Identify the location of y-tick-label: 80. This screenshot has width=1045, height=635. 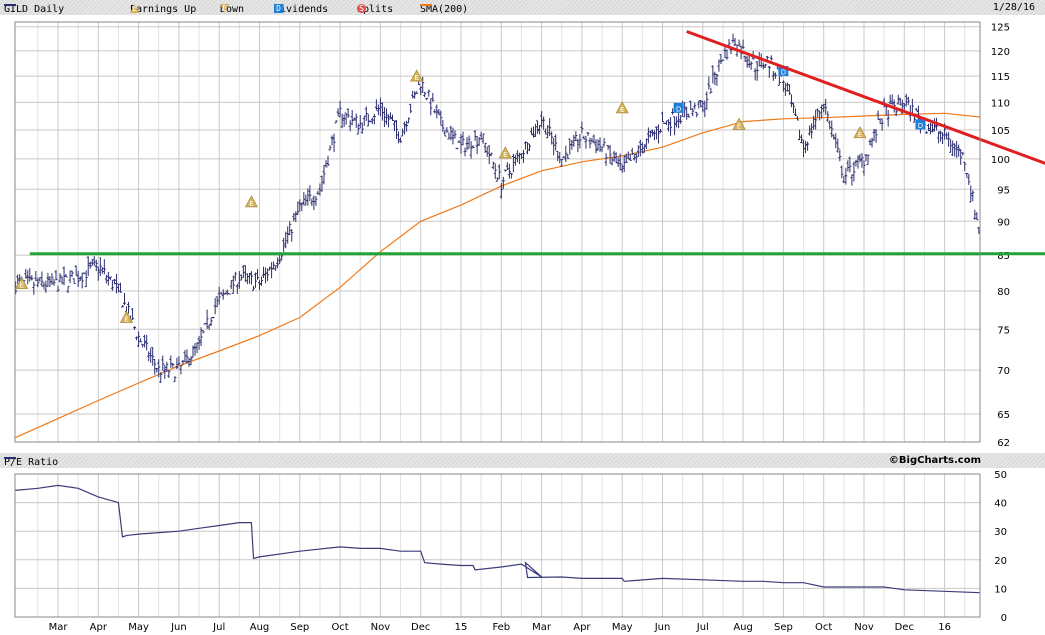
(1003, 292).